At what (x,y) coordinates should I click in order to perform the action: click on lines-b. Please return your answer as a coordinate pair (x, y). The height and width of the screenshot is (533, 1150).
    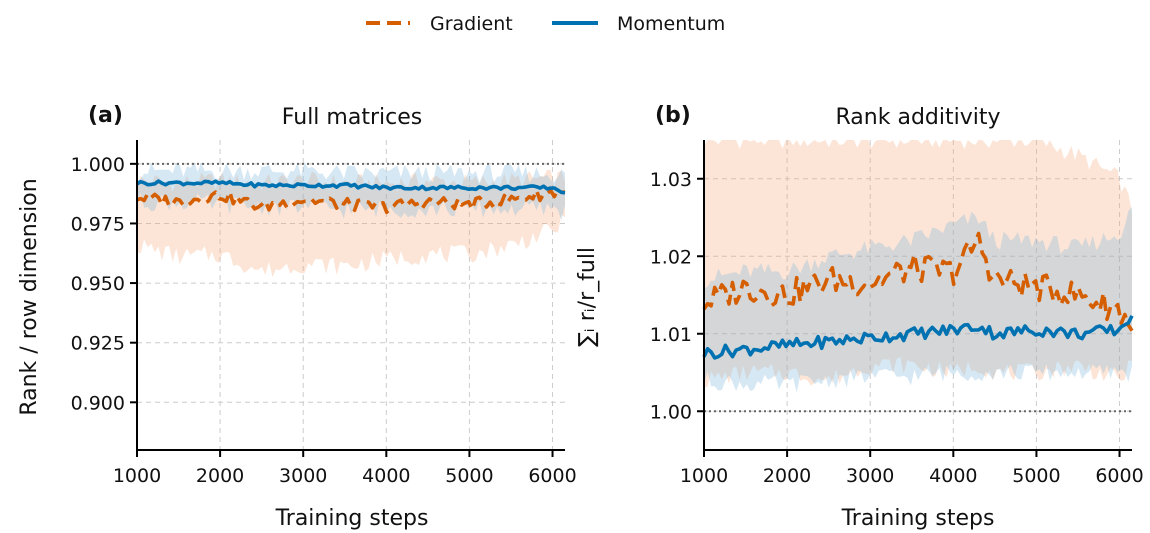
    Looking at the image, I should click on (918, 322).